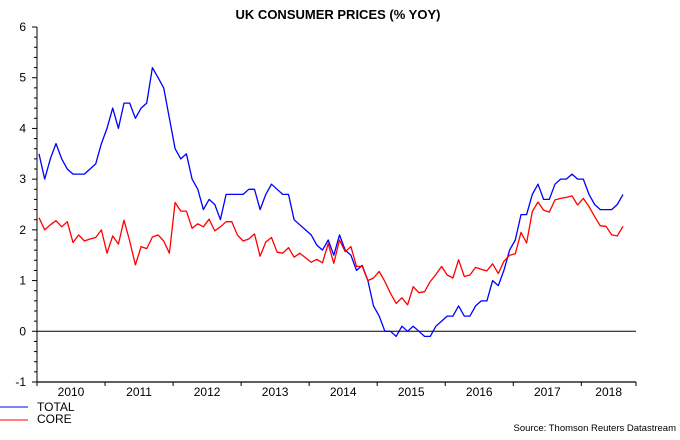 The height and width of the screenshot is (440, 680). I want to click on x-tick-label: 2013, so click(275, 392).